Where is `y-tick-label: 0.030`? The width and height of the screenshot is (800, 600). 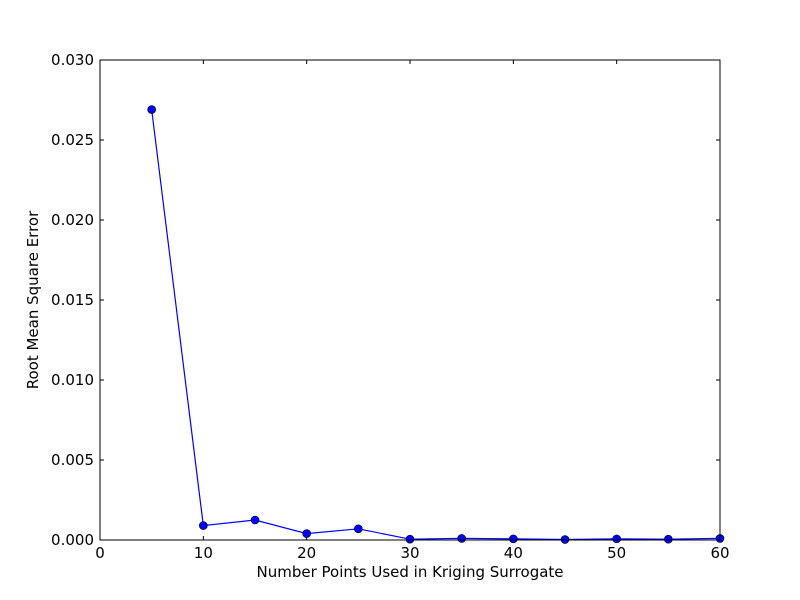 y-tick-label: 0.030 is located at coordinates (72, 60).